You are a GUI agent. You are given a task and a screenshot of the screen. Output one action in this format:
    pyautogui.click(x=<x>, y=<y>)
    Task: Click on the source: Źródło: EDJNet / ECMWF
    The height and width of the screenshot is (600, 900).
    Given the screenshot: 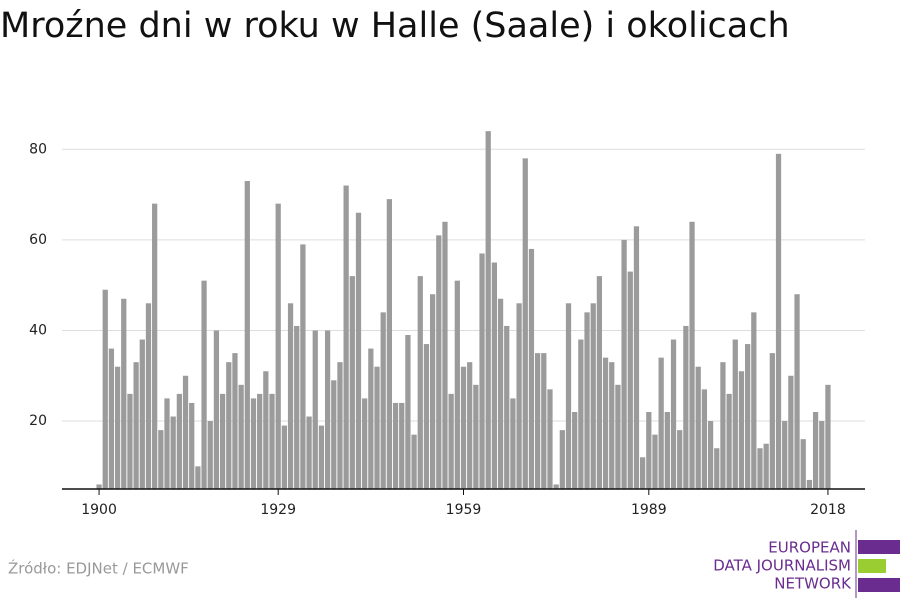 What is the action you would take?
    pyautogui.click(x=98, y=568)
    